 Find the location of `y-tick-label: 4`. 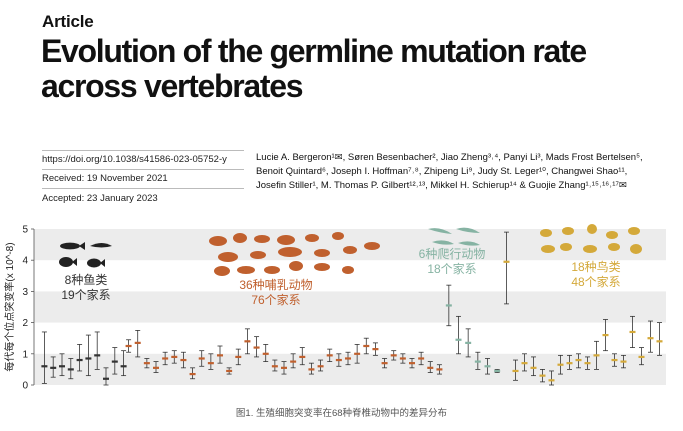

y-tick-label: 4 is located at coordinates (25, 261).